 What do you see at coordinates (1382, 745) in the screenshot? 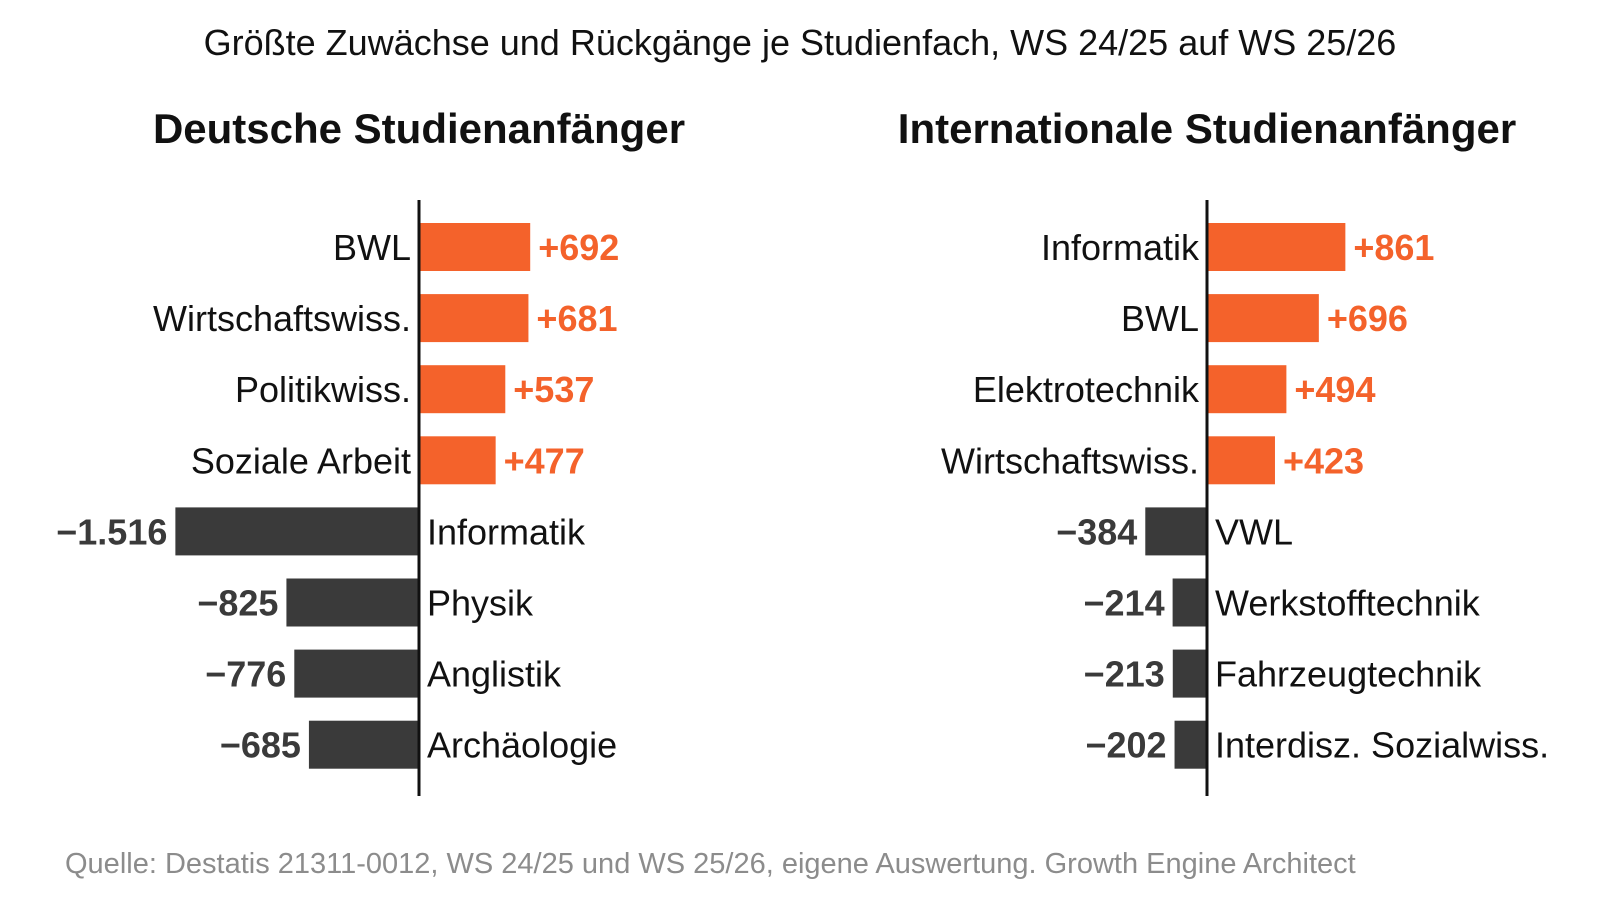
I see `category-label-international-7: Interdisz. Sozialwiss.` at bounding box center [1382, 745].